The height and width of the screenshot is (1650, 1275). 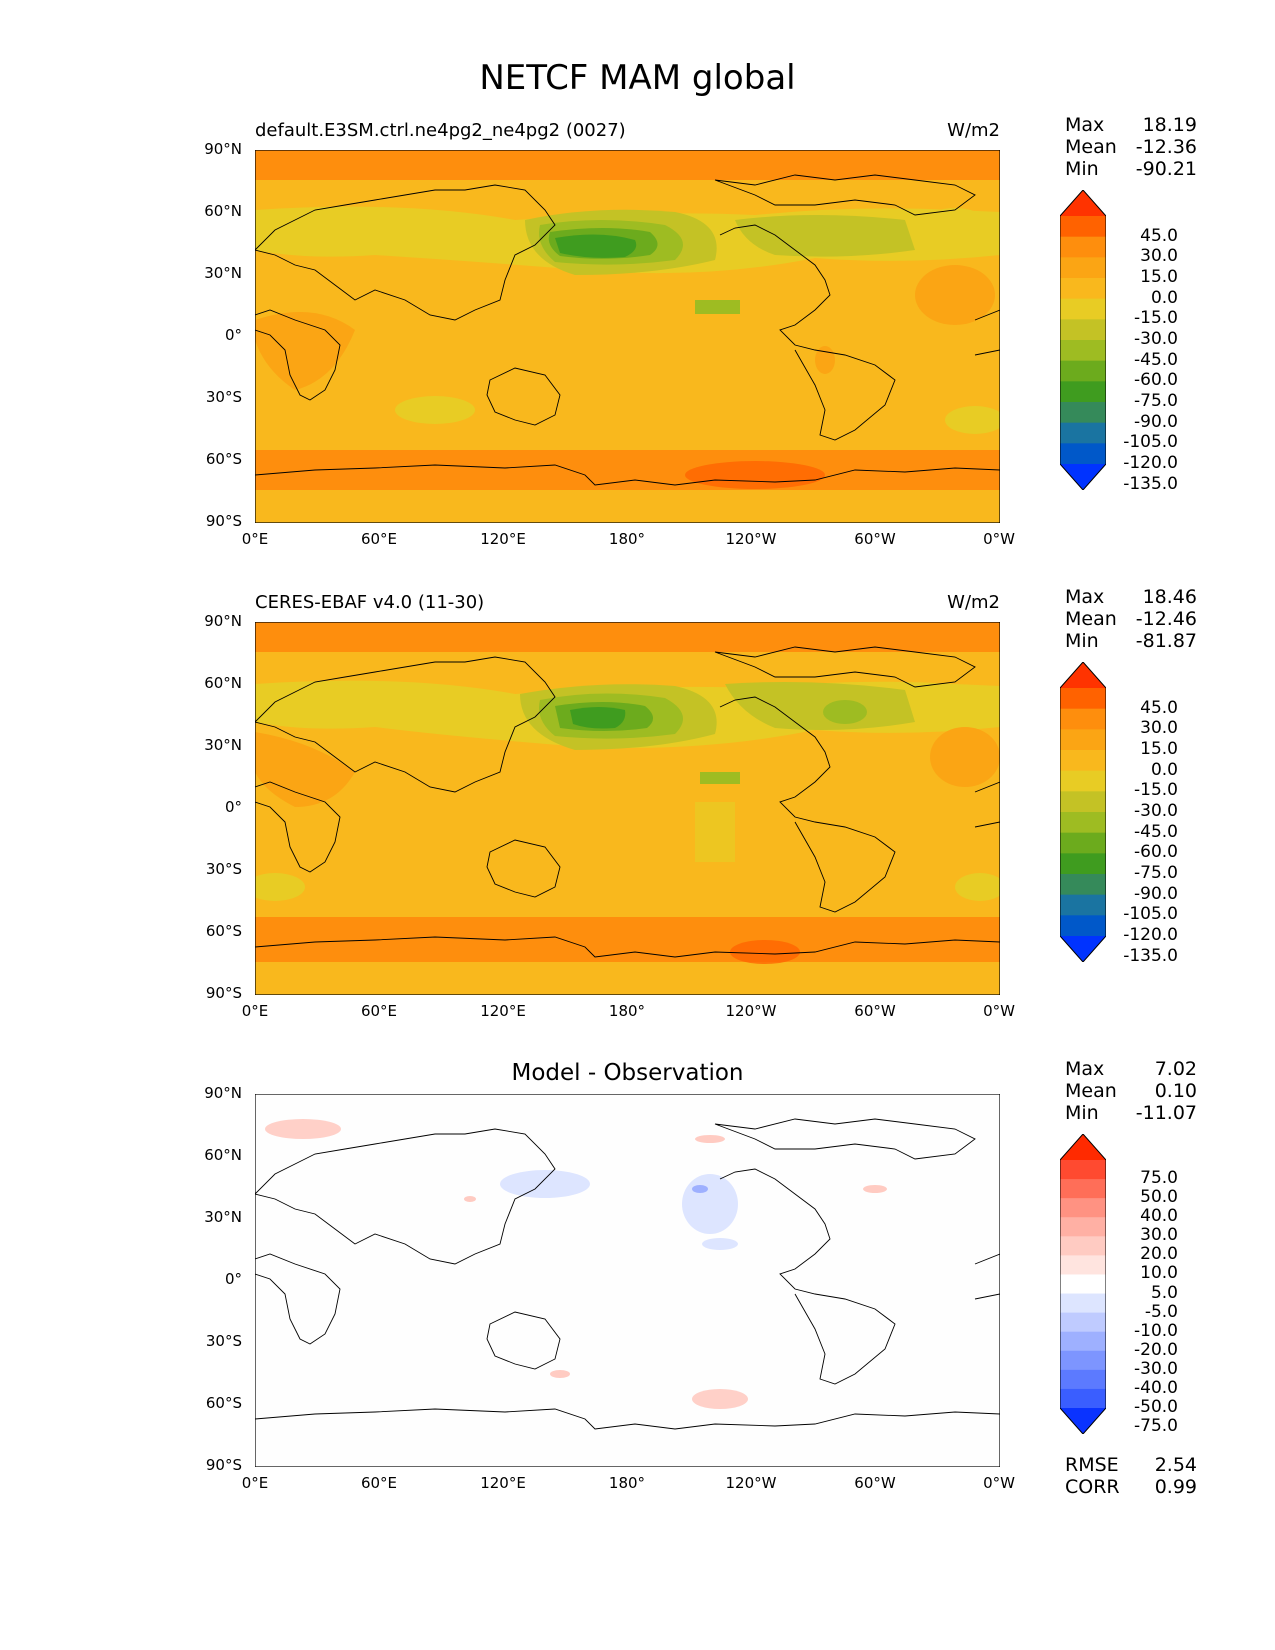 I want to click on lat-tick-label: 90°S, so click(x=223, y=1465).